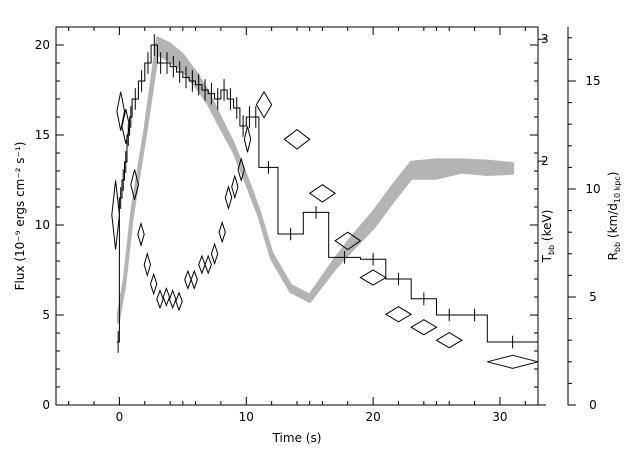 The width and height of the screenshot is (640, 457). I want to click on x-tick-label: 10, so click(246, 417).